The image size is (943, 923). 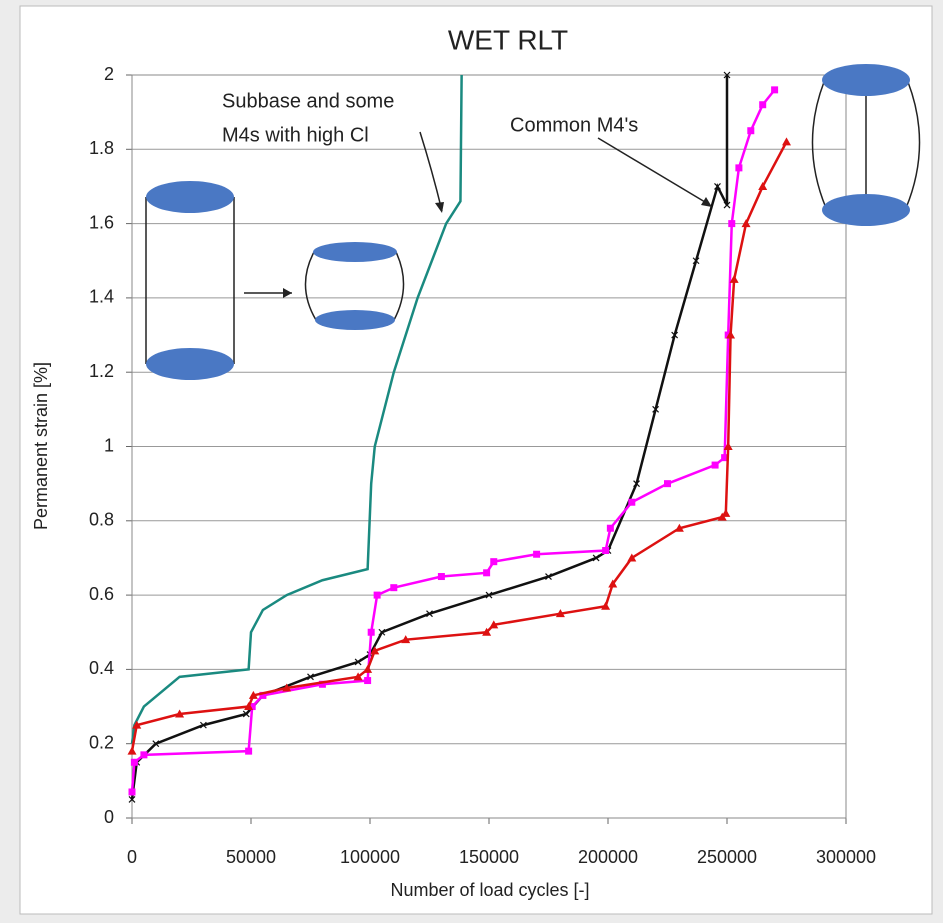 I want to click on y-tick-label: 0.2, so click(x=101, y=742).